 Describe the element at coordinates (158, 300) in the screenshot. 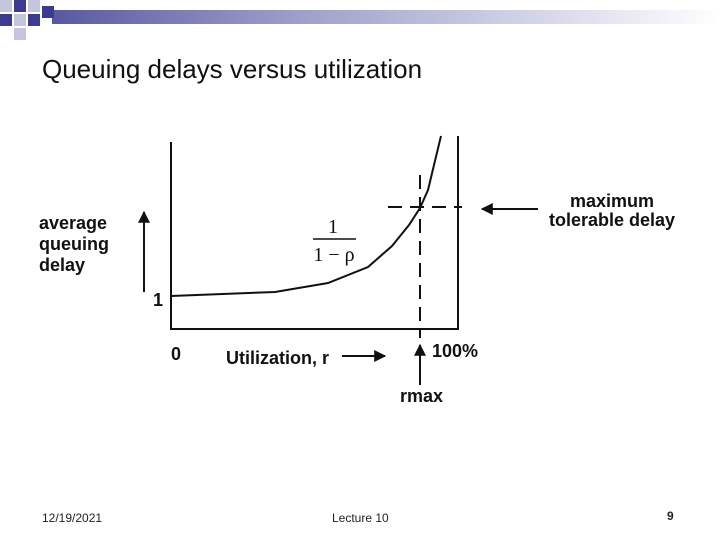

I see `y-one-label: 1` at that location.